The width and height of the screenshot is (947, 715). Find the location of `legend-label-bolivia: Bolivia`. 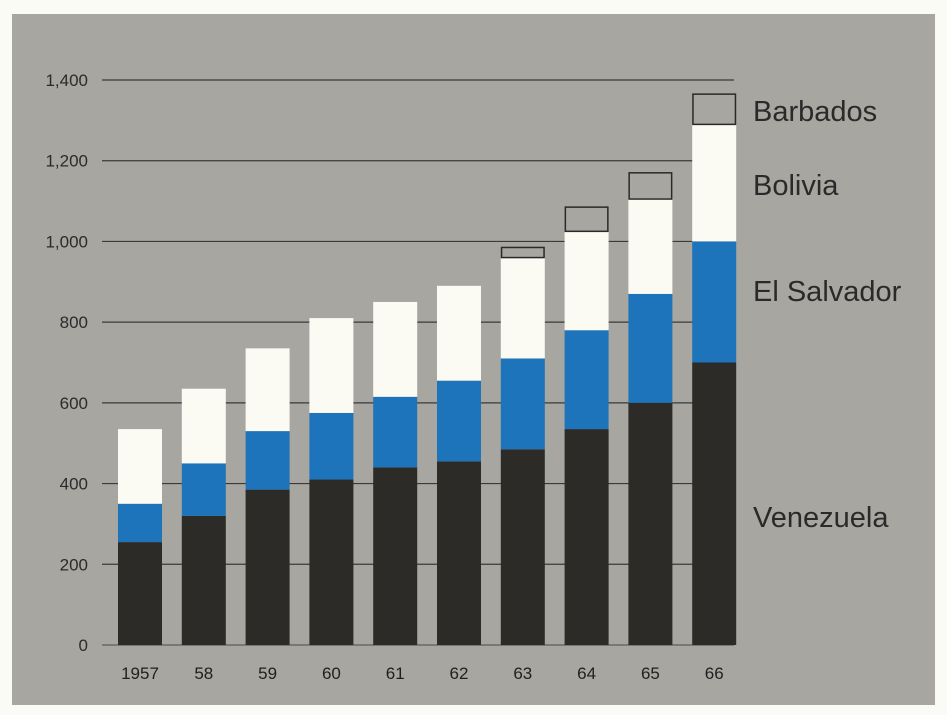

legend-label-bolivia: Bolivia is located at coordinates (796, 186).